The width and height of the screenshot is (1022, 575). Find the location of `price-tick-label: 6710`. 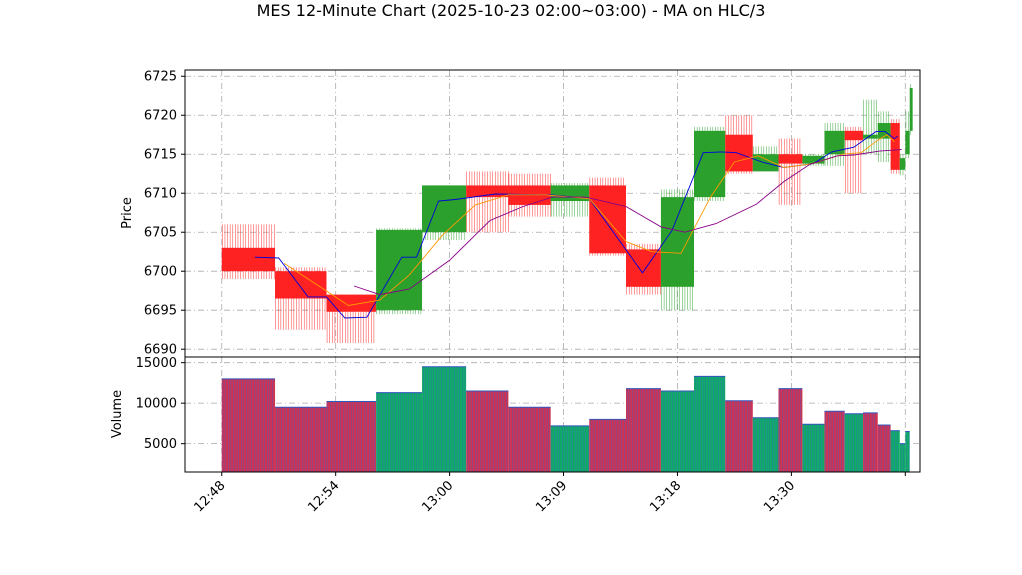

price-tick-label: 6710 is located at coordinates (160, 194).